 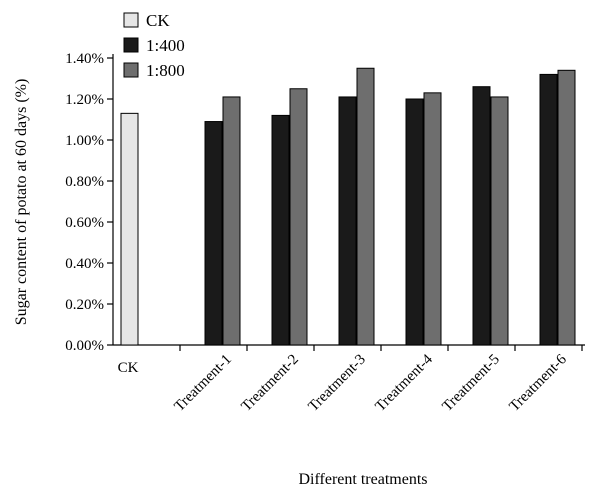 What do you see at coordinates (158, 20) in the screenshot?
I see `legend-label: CK` at bounding box center [158, 20].